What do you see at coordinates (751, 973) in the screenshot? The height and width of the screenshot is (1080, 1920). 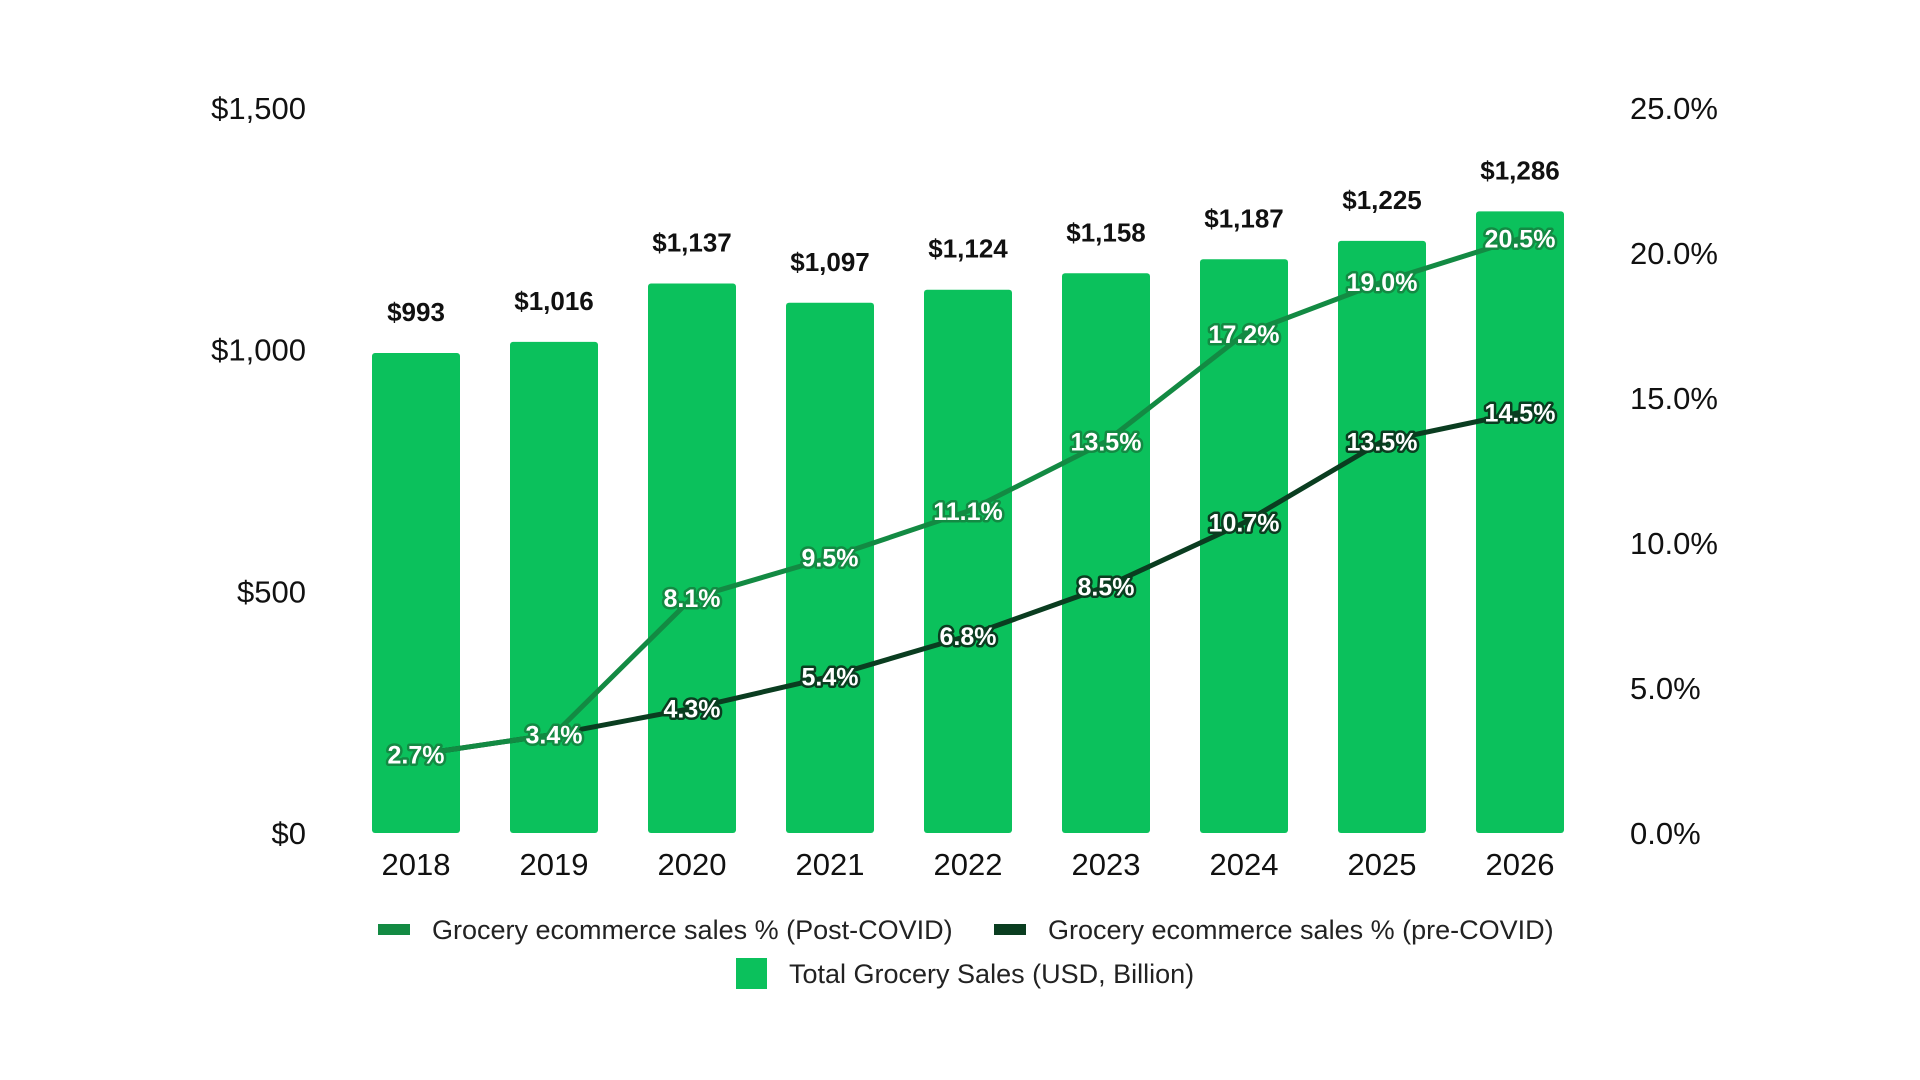 I see `legend-swatch-total-sales` at bounding box center [751, 973].